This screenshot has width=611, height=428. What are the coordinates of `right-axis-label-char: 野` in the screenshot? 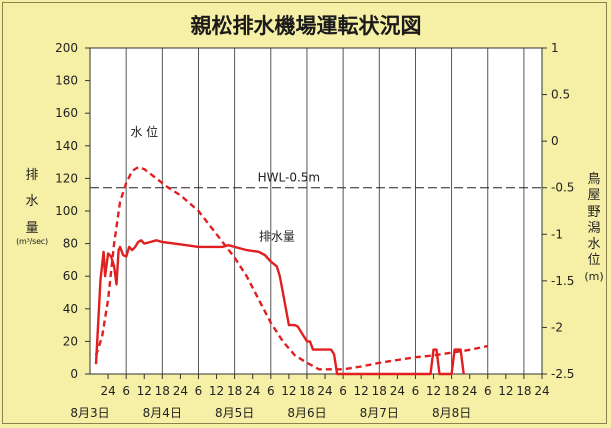 It's located at (594, 212).